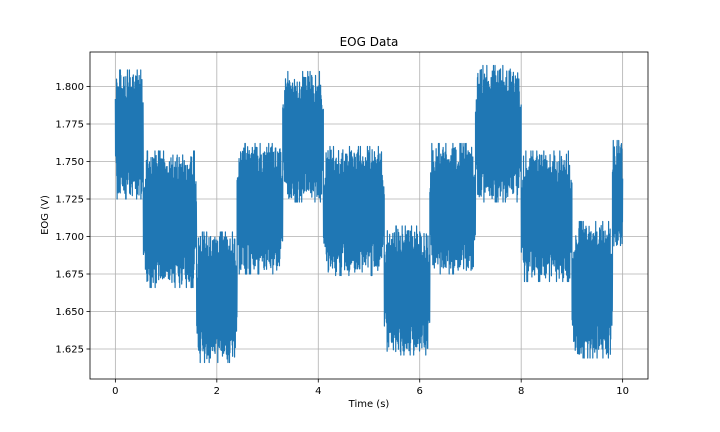  I want to click on x-tick-label: 0, so click(115, 391).